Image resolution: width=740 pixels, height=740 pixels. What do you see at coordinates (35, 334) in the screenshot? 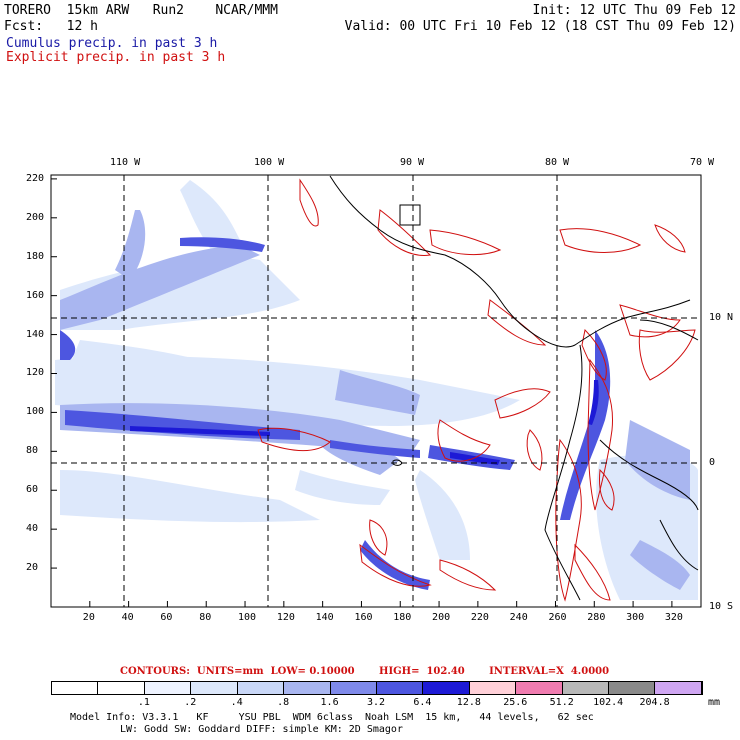
I see `y-tick-label: 140` at bounding box center [35, 334].